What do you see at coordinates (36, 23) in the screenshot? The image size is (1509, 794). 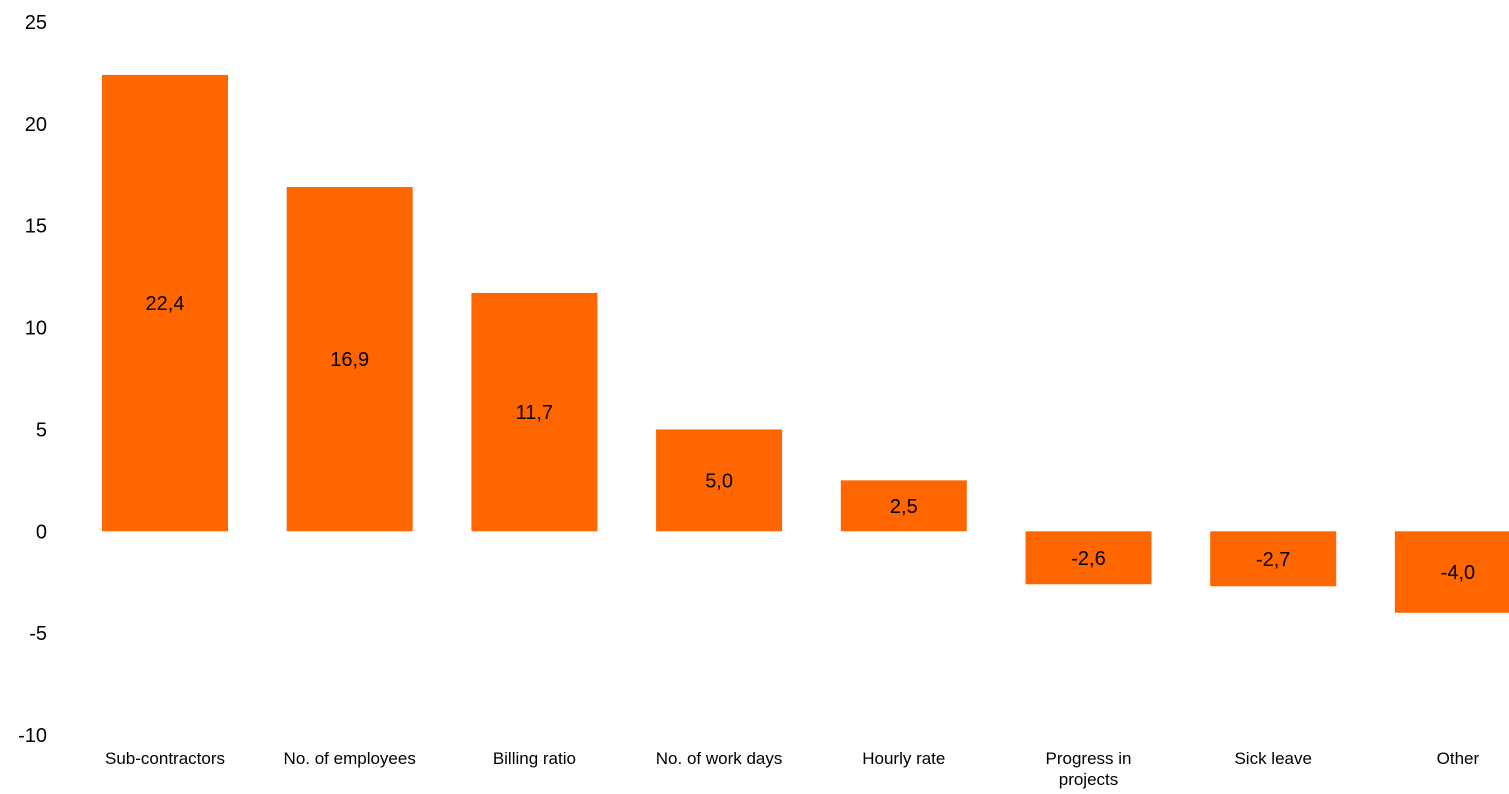 I see `y-tick-label: 25` at bounding box center [36, 23].